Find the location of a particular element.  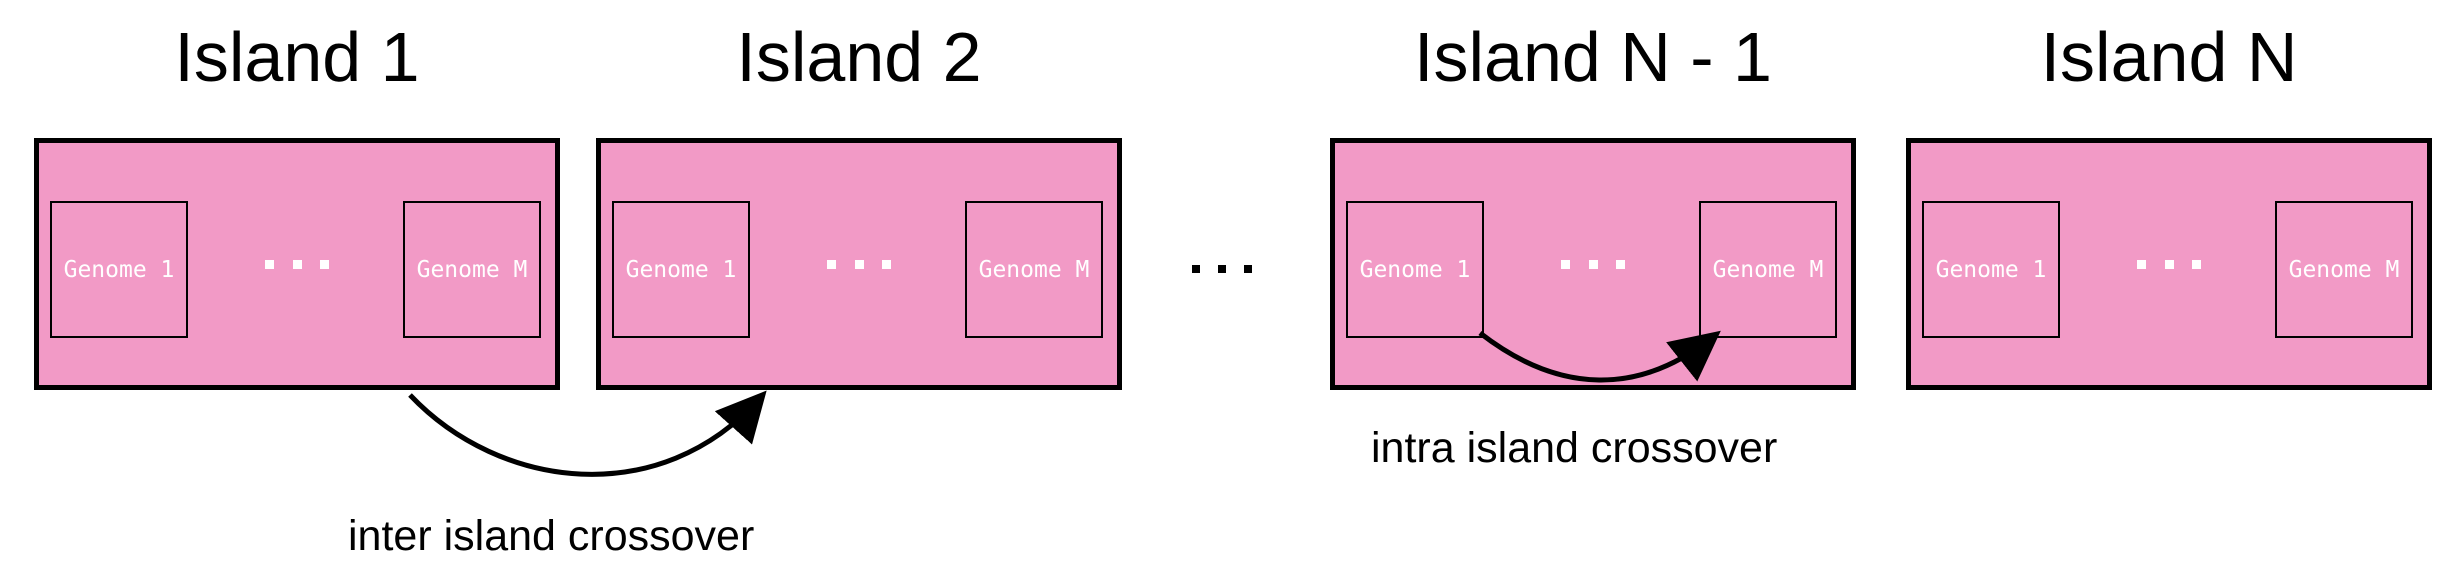

intra-island-crossover-arrow is located at coordinates (1599, 356).